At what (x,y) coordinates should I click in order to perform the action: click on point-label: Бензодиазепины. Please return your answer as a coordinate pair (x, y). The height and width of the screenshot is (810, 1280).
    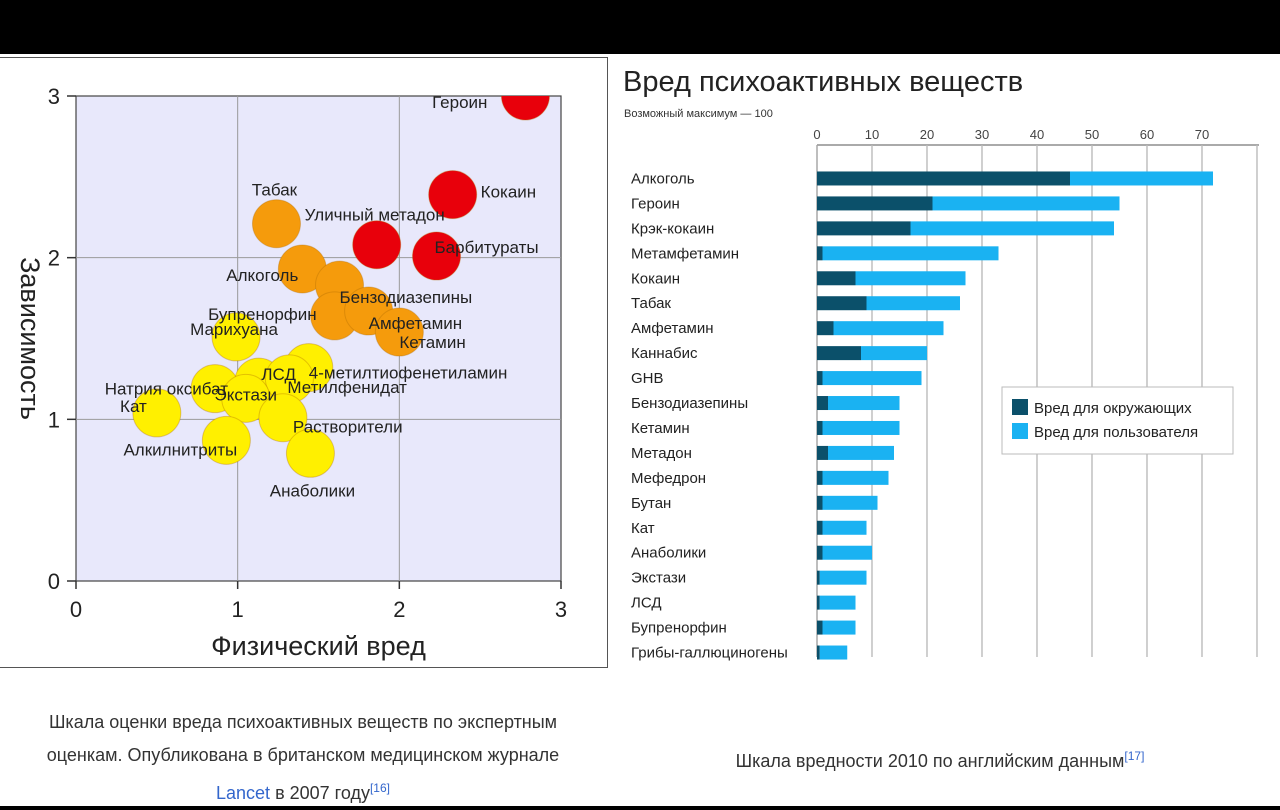
    Looking at the image, I should click on (406, 297).